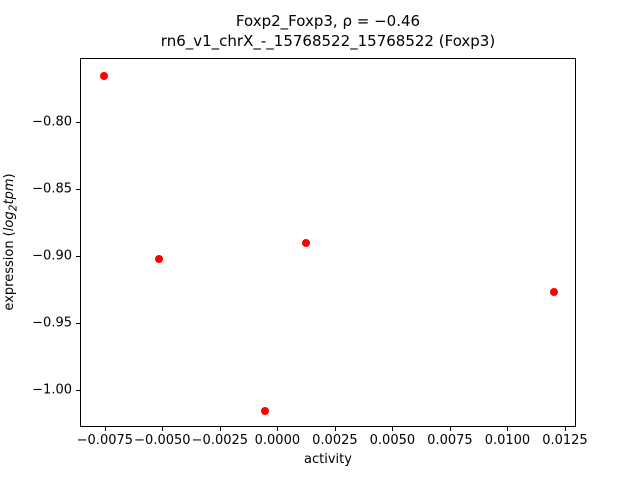 The height and width of the screenshot is (480, 640). I want to click on y-tick-label: −0.90, so click(52, 256).